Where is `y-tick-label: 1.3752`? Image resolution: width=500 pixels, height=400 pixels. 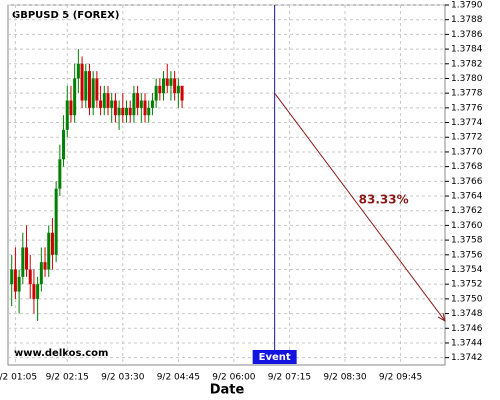
y-tick-label: 1.3752 is located at coordinates (467, 285).